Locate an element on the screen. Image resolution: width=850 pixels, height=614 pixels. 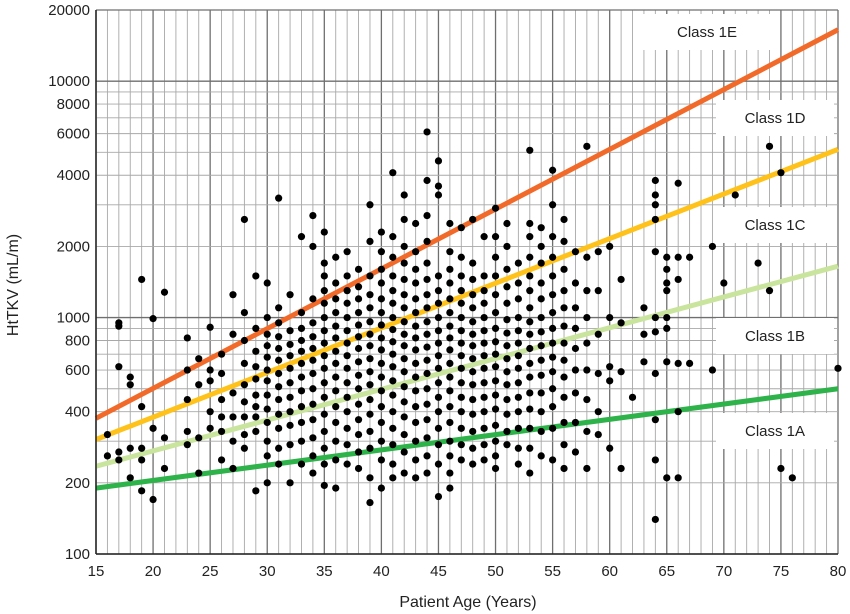
x-tick-label: 65 is located at coordinates (666, 571).